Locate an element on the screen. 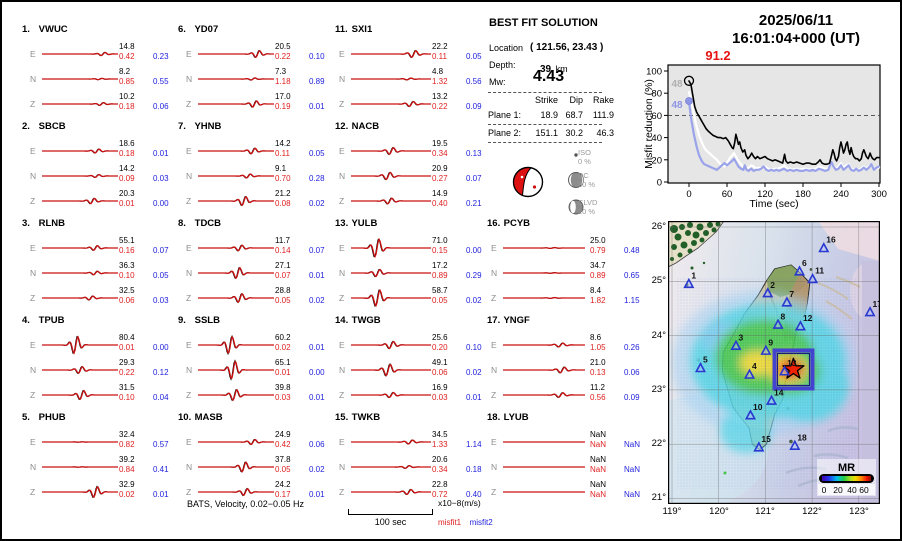 Image resolution: width=902 pixels, height=541 pixels. dip-header: Dip is located at coordinates (576, 100).